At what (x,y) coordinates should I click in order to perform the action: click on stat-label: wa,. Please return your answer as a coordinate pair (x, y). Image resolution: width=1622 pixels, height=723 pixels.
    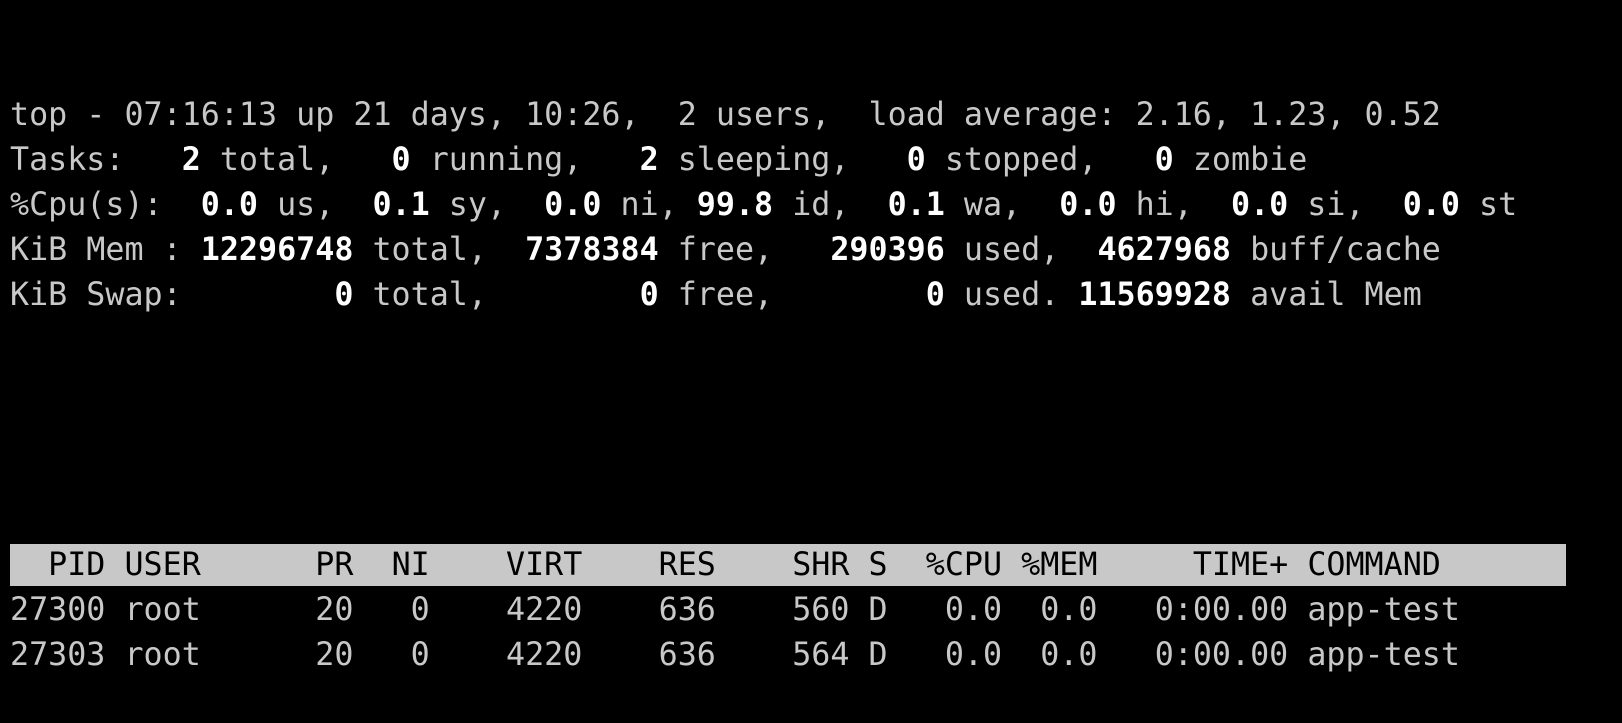
    Looking at the image, I should click on (983, 205).